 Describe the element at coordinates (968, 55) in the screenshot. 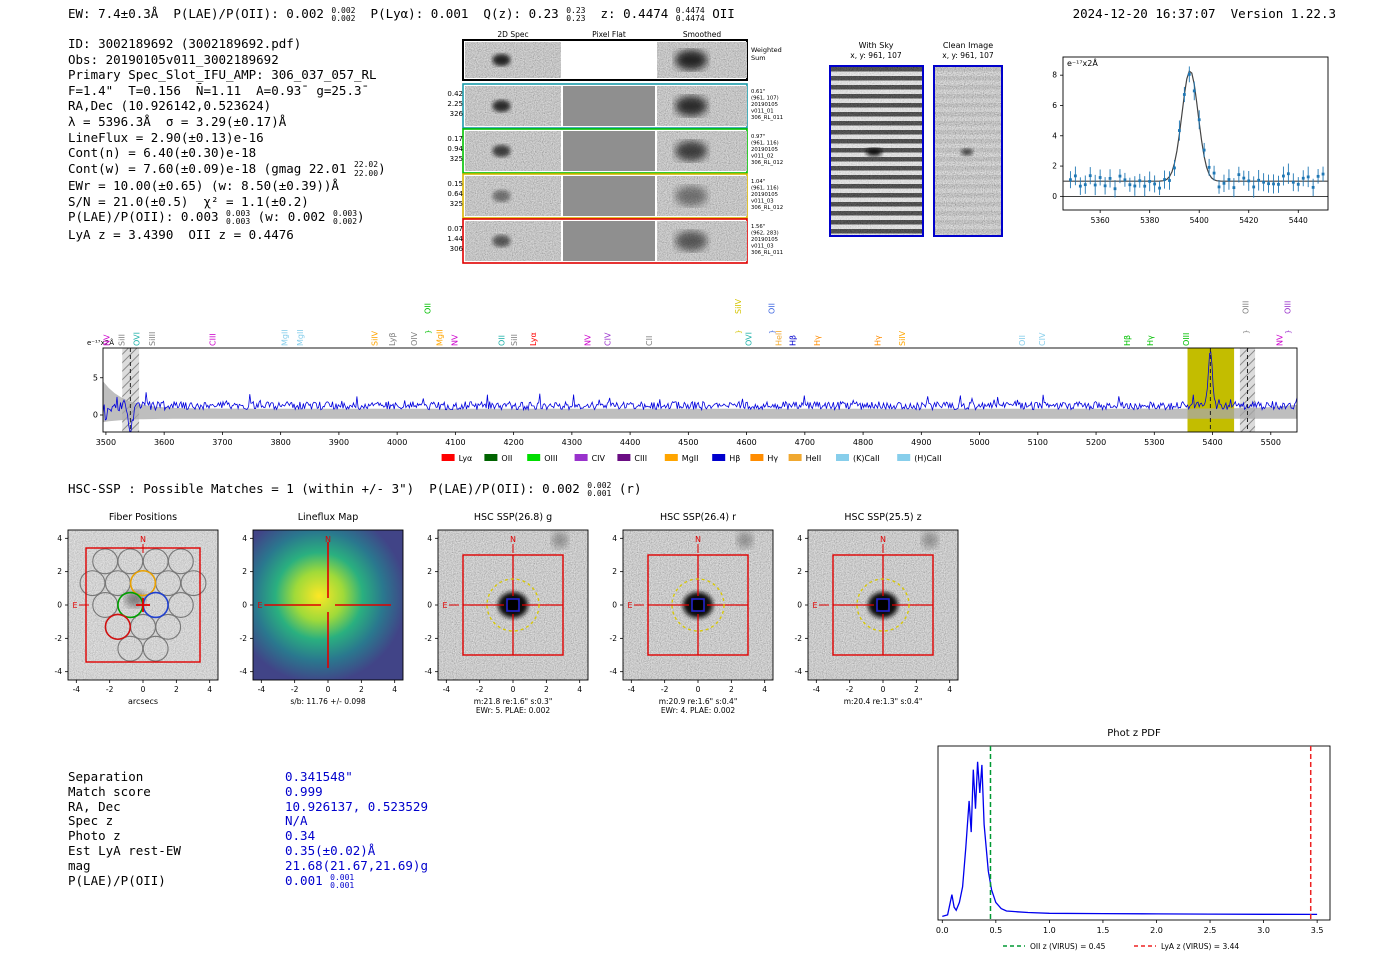

I see `clean-image-coords: x, y: 961, 107` at that location.